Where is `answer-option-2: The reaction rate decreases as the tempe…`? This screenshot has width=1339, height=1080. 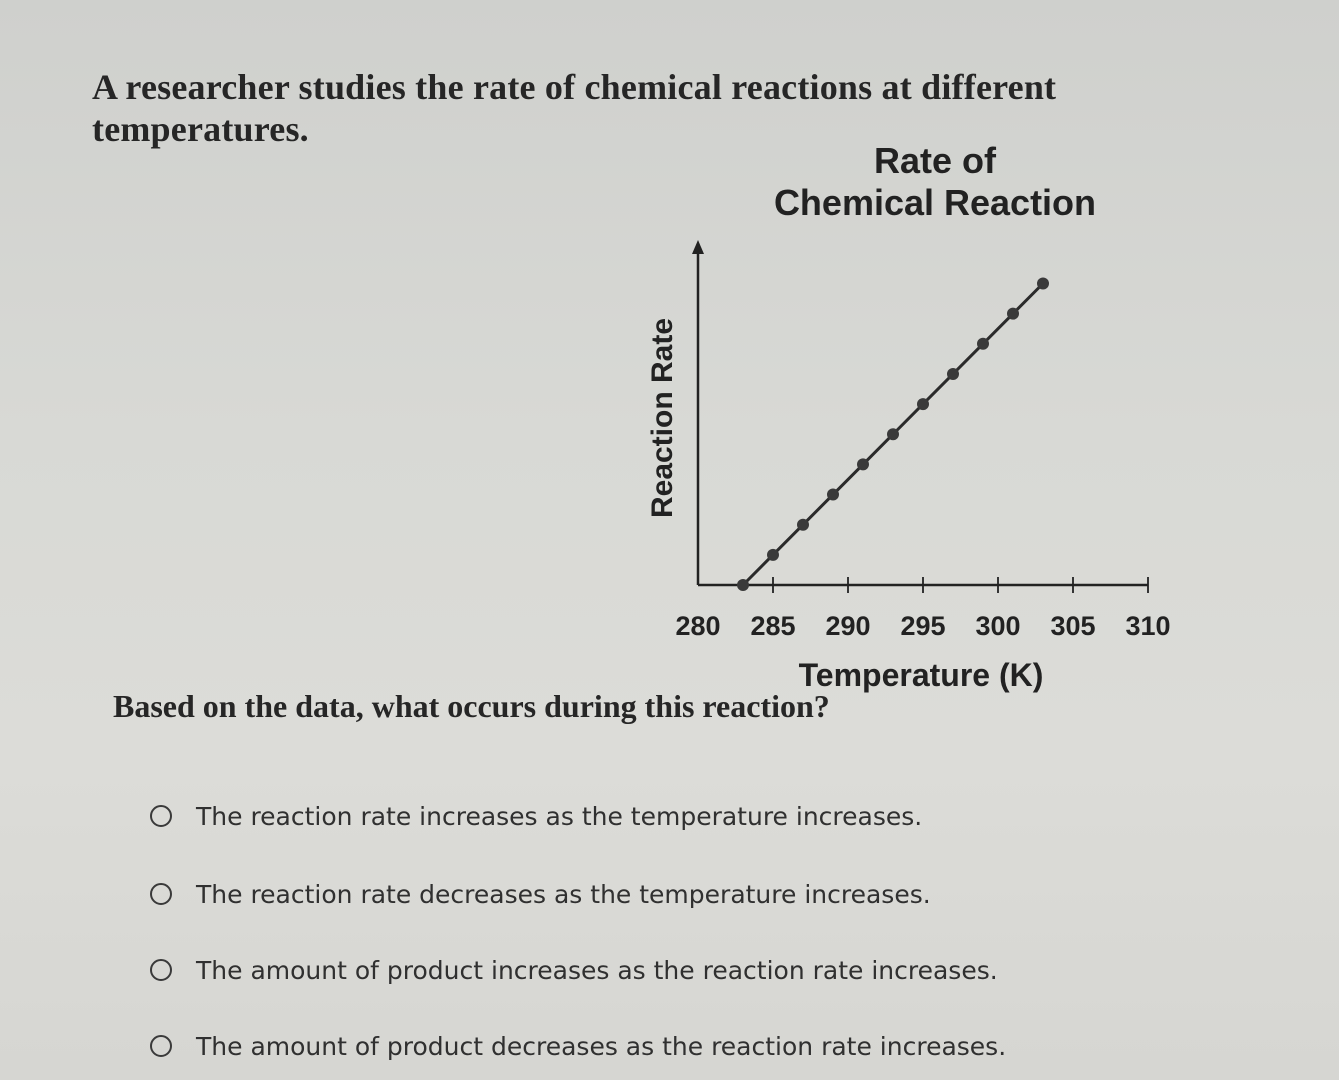
answer-option-2: The reaction rate decreases as the tempe… is located at coordinates (650, 894).